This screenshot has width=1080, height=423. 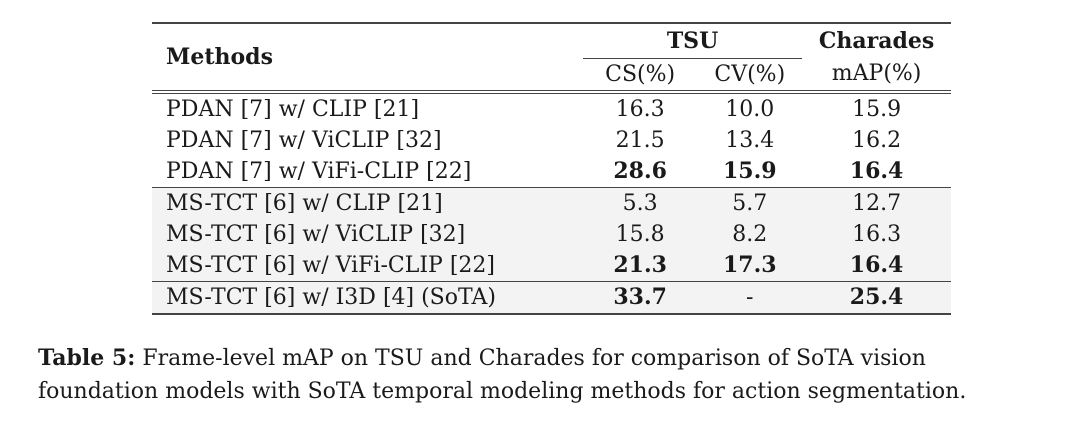 What do you see at coordinates (640, 171) in the screenshot?
I see `cs-cell: 28.6` at bounding box center [640, 171].